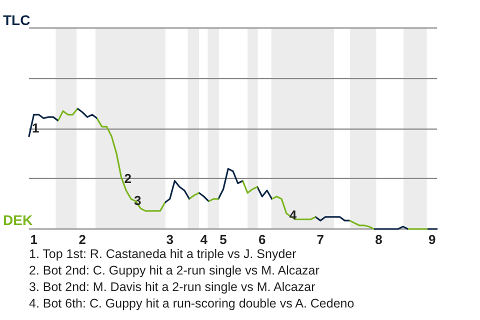  What do you see at coordinates (174, 271) in the screenshot?
I see `text: 2. Bot 2nd: C. Guppy hit a 2-run single vs M. Alcazar` at bounding box center [174, 271].